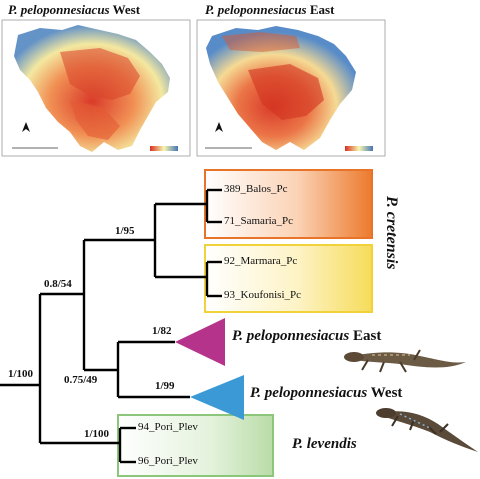 The height and width of the screenshot is (479, 480). Describe the element at coordinates (391, 233) in the screenshot. I see `clade-label-cretensis: P. cretensis` at that location.